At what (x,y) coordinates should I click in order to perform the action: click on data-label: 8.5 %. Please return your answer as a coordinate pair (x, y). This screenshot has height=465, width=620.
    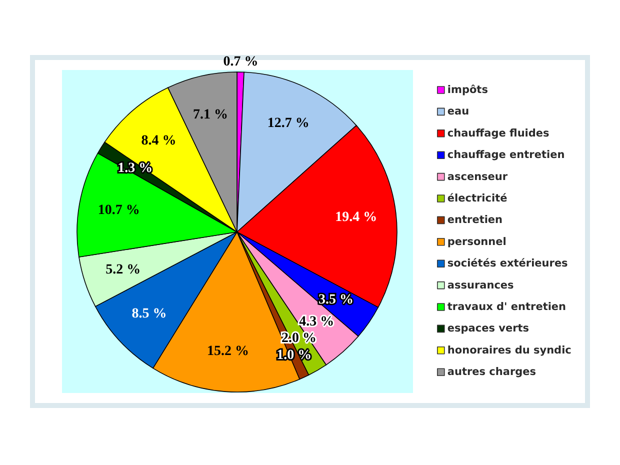
    Looking at the image, I should click on (149, 314).